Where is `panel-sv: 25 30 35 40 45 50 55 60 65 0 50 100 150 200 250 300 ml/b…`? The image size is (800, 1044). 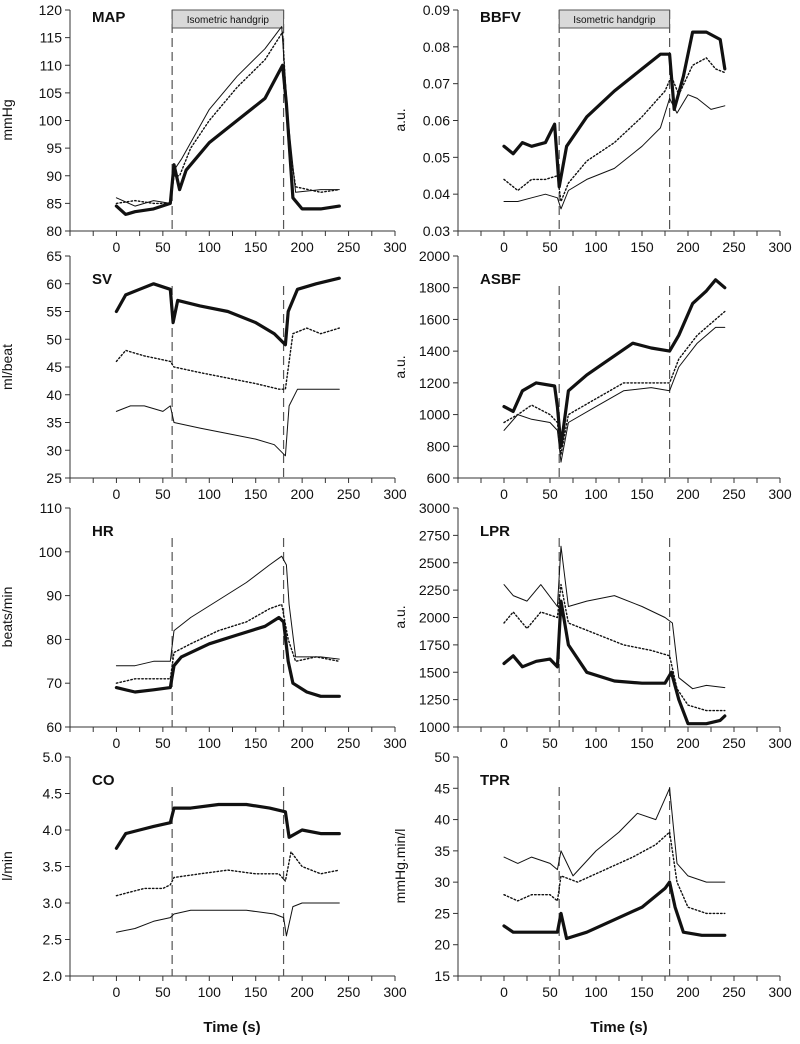
panel-sv: 25 30 35 40 45 50 55 60 65 0 50 100 150 200 250 300 ml/b… is located at coordinates (203, 375).